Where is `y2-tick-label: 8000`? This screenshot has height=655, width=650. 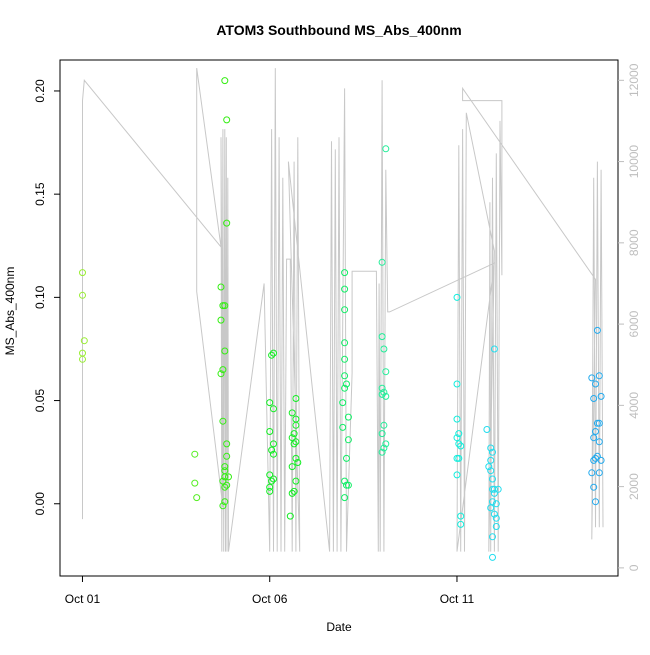 y2-tick-label: 8000 is located at coordinates (634, 242).